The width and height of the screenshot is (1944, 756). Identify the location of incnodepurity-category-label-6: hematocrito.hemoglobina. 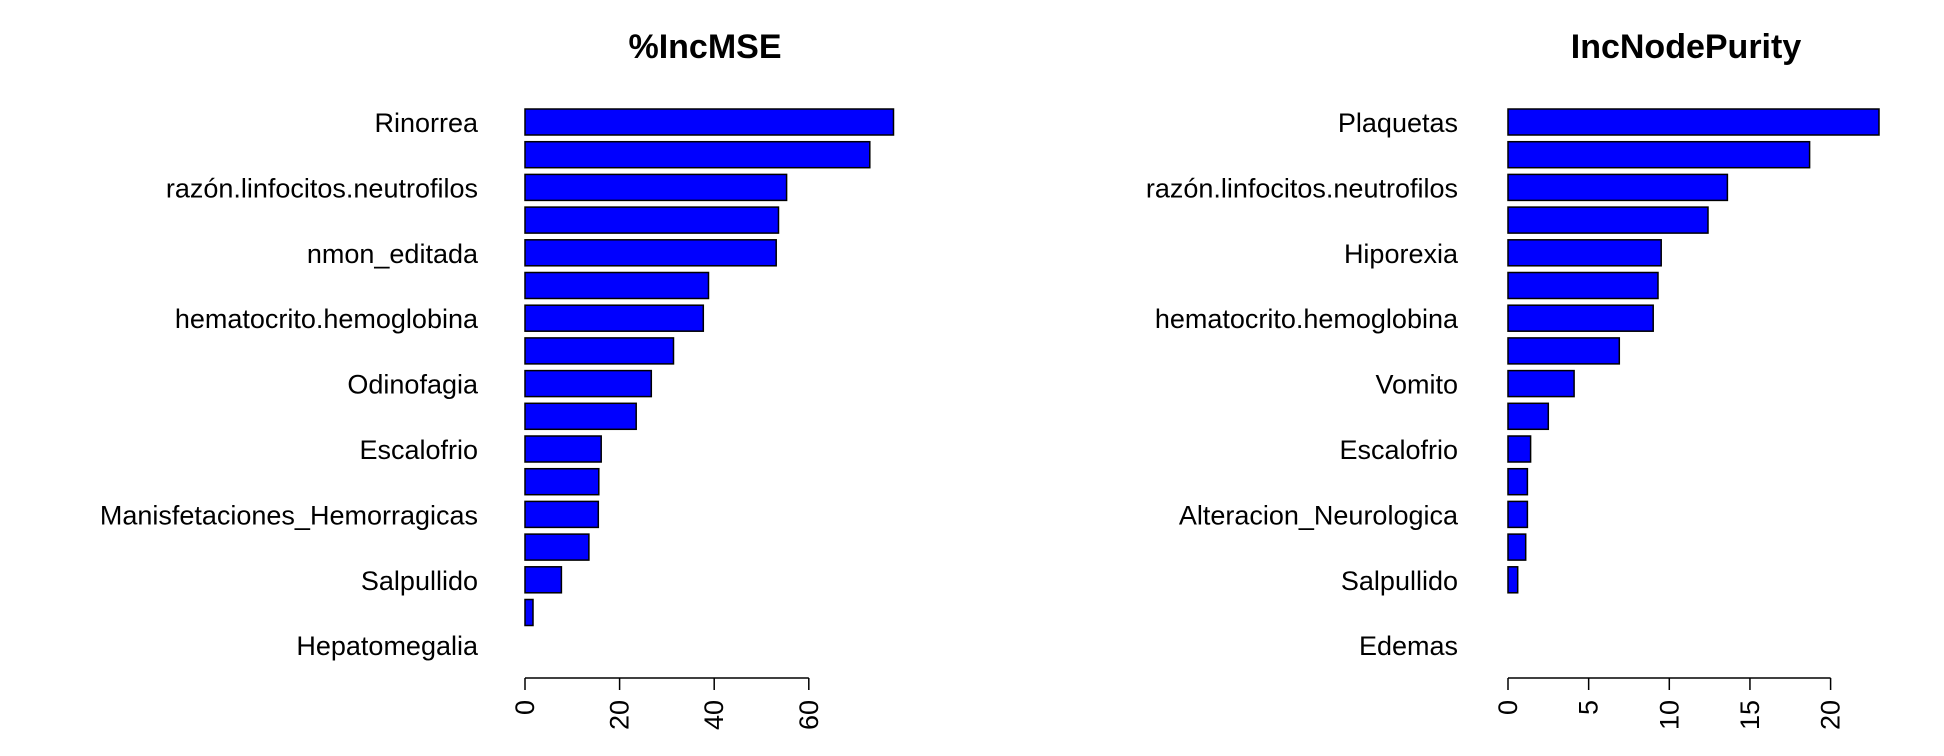
(1307, 319).